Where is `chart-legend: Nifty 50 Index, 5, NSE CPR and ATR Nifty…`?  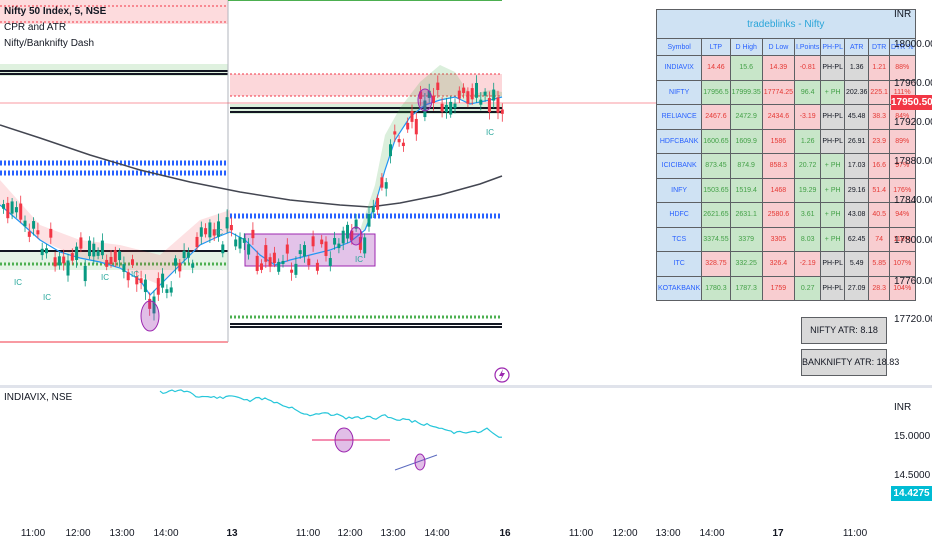
chart-legend: Nifty 50 Index, 5, NSE CPR and ATR Nifty… is located at coordinates (55, 28).